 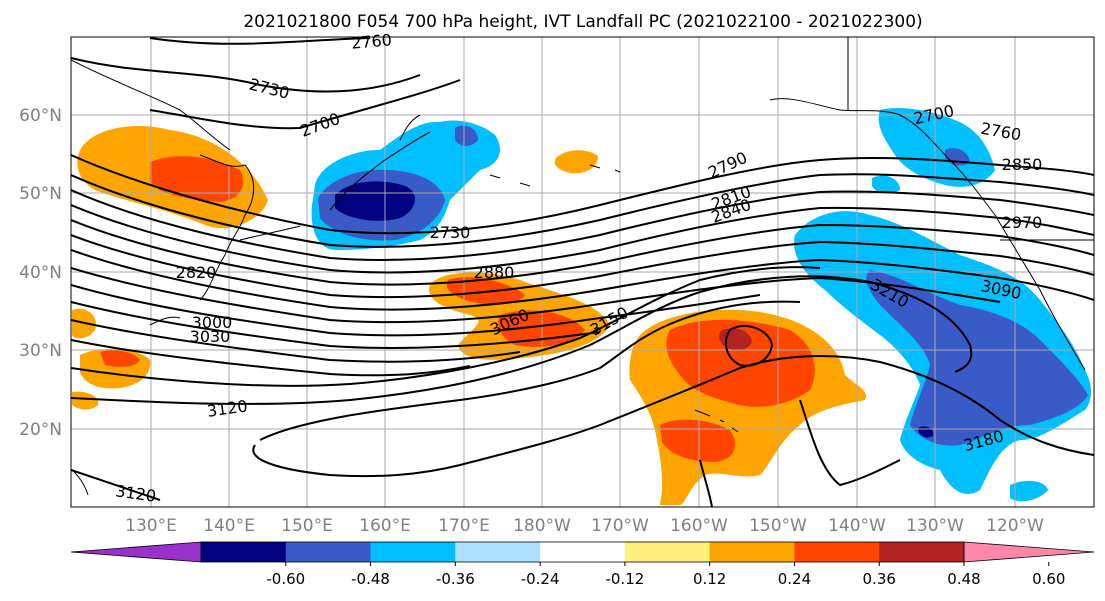 I want to click on contour-label: 2730, so click(x=450, y=232).